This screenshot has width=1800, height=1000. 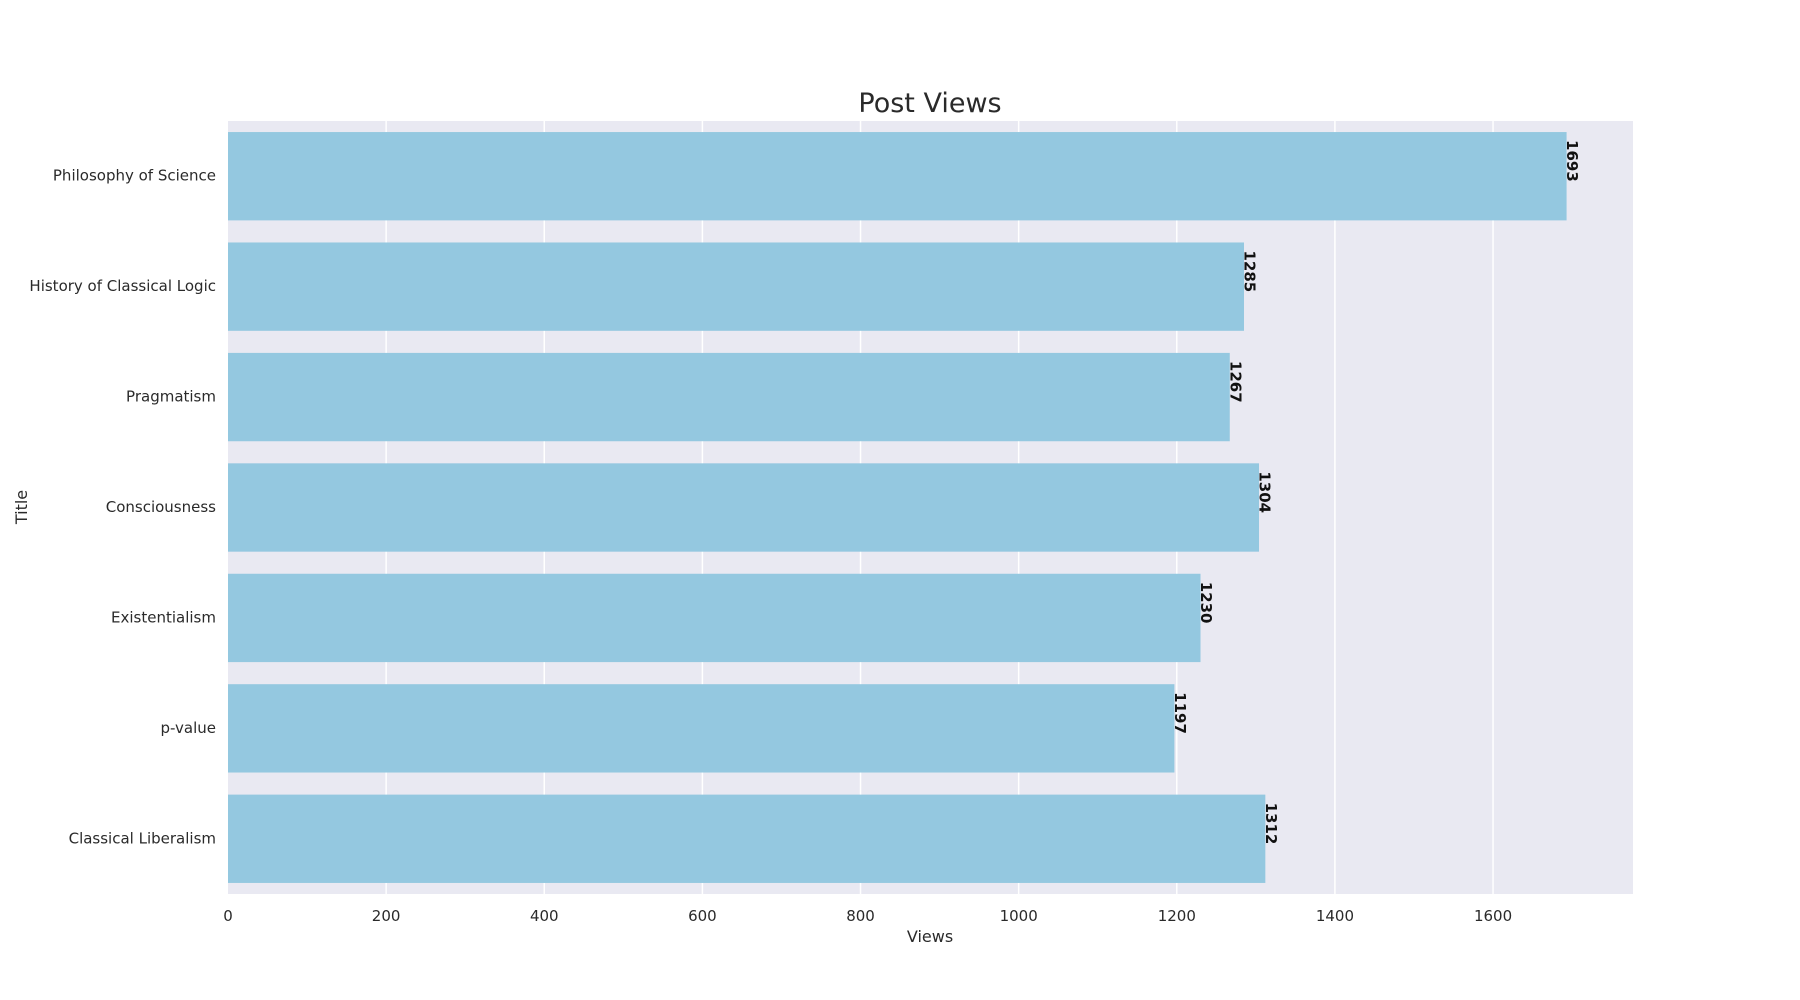 What do you see at coordinates (702, 916) in the screenshot?
I see `x-tick-label-600: 600` at bounding box center [702, 916].